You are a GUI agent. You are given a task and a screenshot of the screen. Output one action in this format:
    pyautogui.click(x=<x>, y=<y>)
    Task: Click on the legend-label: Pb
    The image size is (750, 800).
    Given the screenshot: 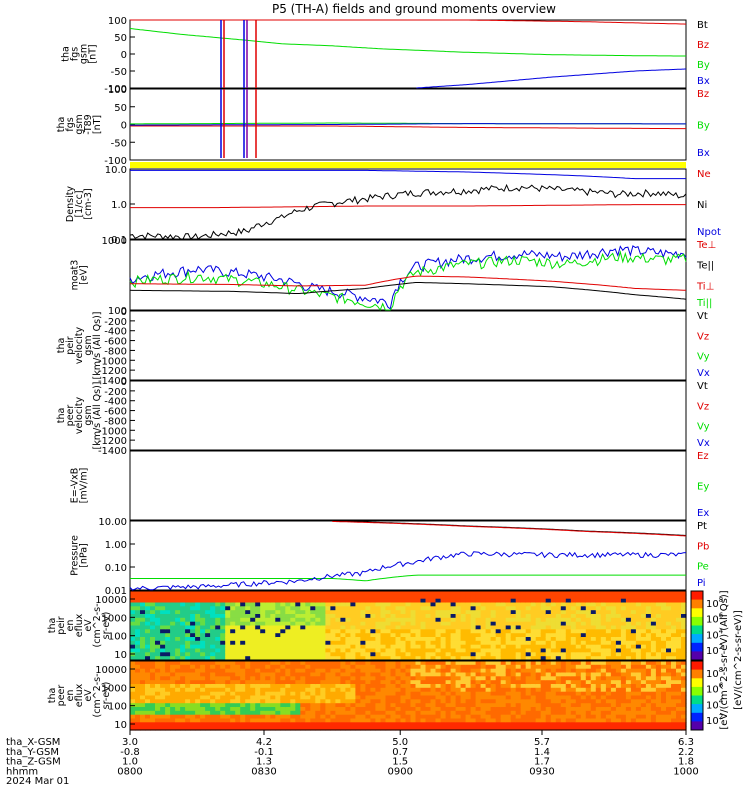 What is the action you would take?
    pyautogui.click(x=703, y=546)
    